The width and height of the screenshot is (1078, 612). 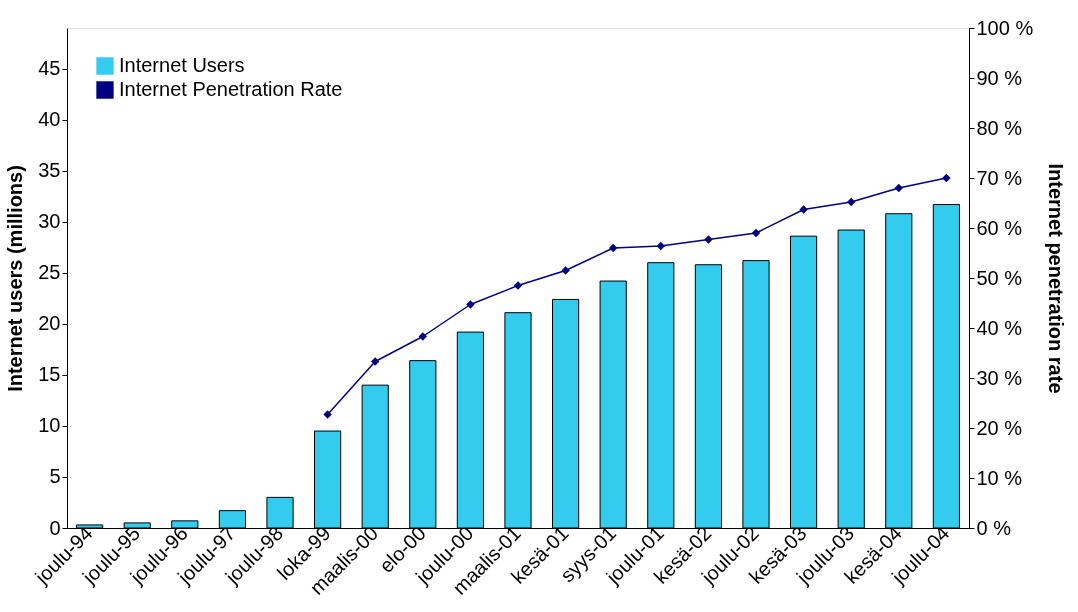 I want to click on y2-tick-label: 40 %, so click(x=999, y=327).